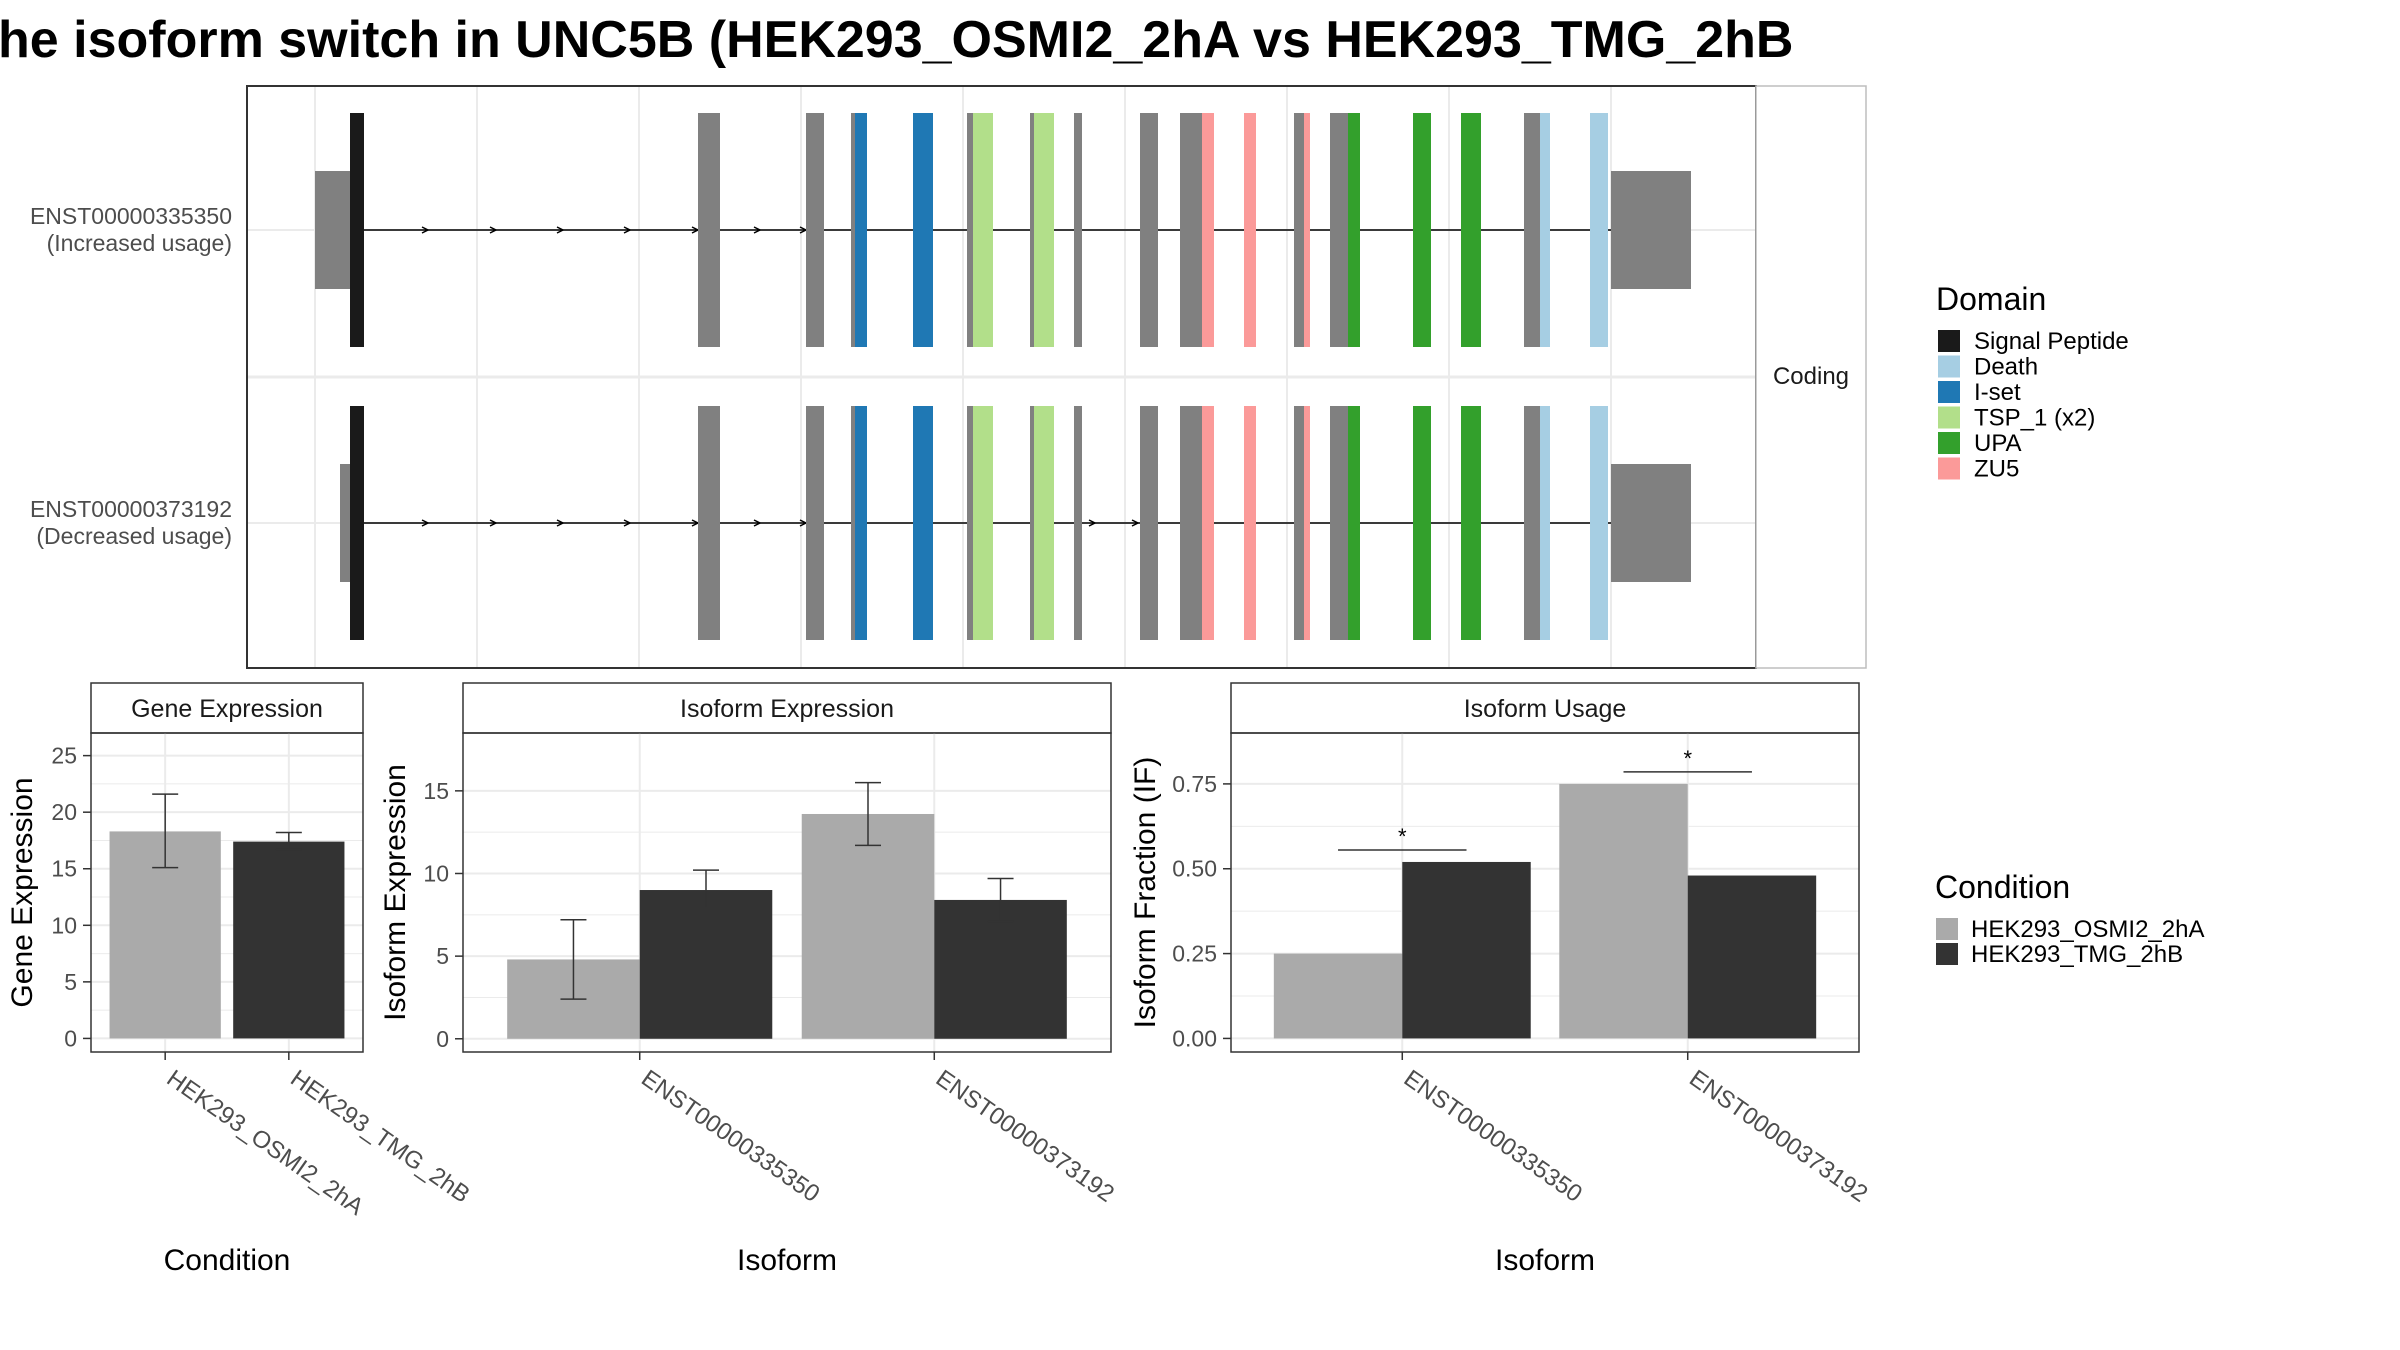 The image size is (2400, 1350). I want to click on x-tick-label: ENST00000373192, so click(1025, 1136).